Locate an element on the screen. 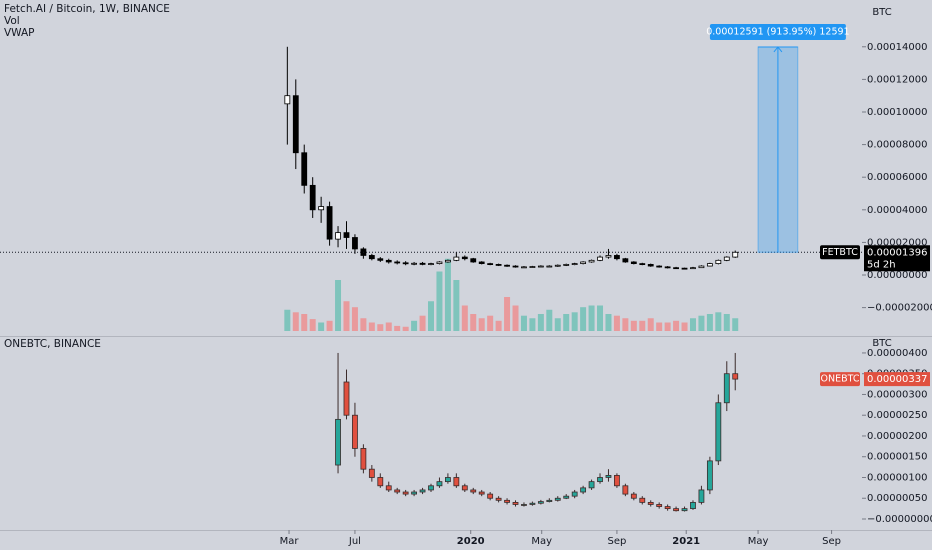 This screenshot has width=932, height=550. measure-label: 0.00012591 (913.95%) 12591 is located at coordinates (777, 31).